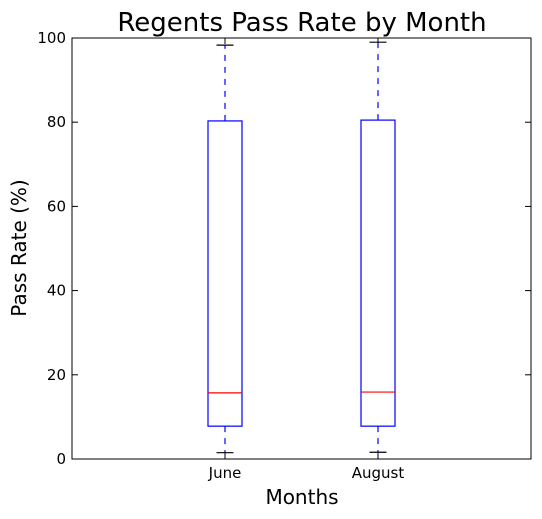  Describe the element at coordinates (51, 38) in the screenshot. I see `y-tick-label: 100` at that location.